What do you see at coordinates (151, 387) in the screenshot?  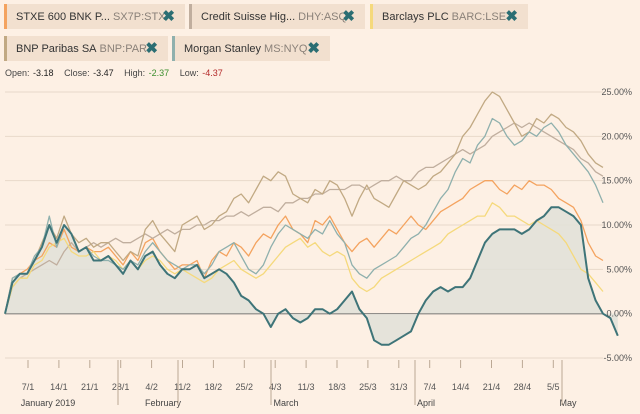 I see `x-tick-label: 4/2` at bounding box center [151, 387].